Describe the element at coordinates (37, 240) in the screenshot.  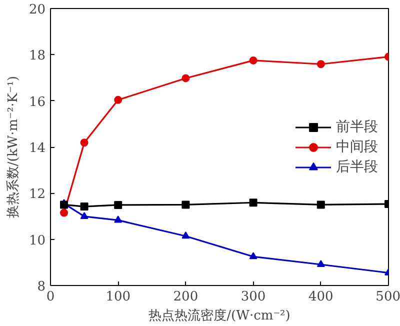
I see `y-tick-label: 10` at that location.